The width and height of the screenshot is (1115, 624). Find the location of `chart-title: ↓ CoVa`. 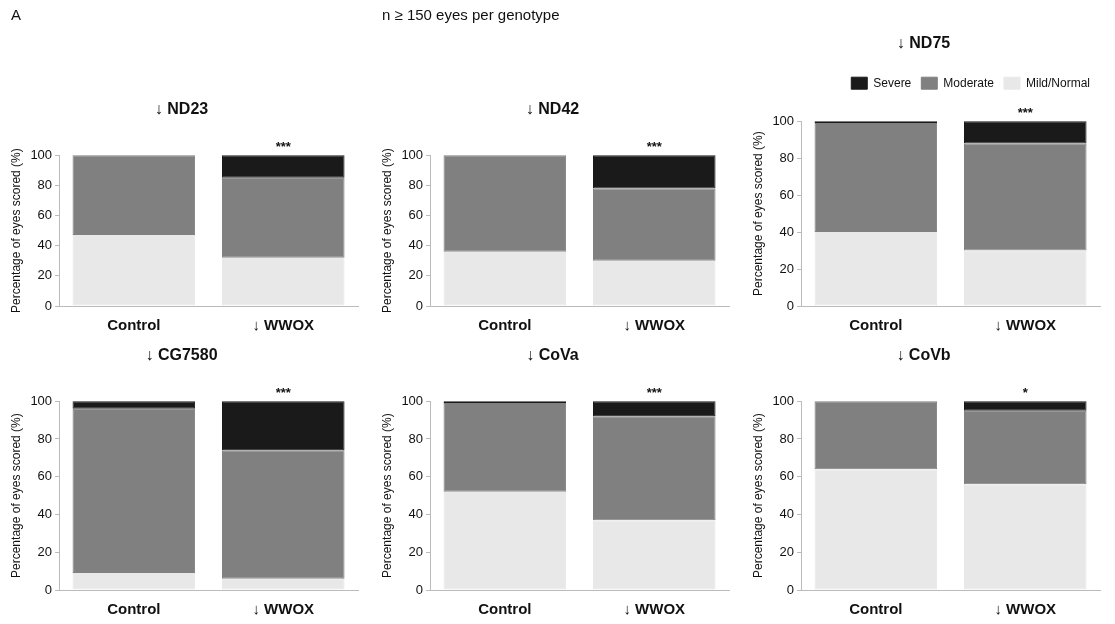

chart-title: ↓ CoVa is located at coordinates (552, 355).